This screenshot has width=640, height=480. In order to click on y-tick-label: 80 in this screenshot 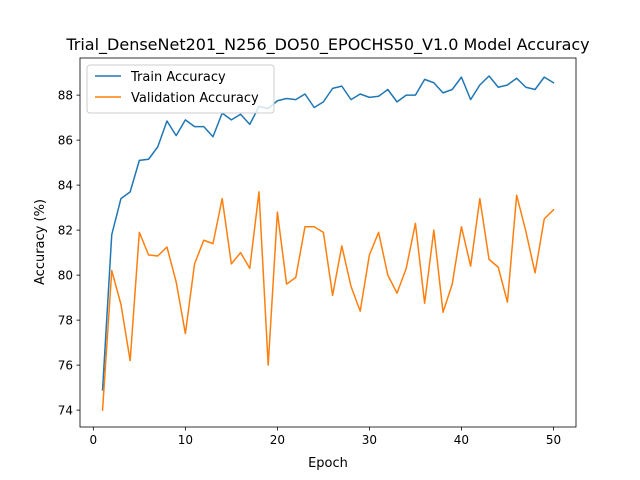, I will do `click(65, 276)`.